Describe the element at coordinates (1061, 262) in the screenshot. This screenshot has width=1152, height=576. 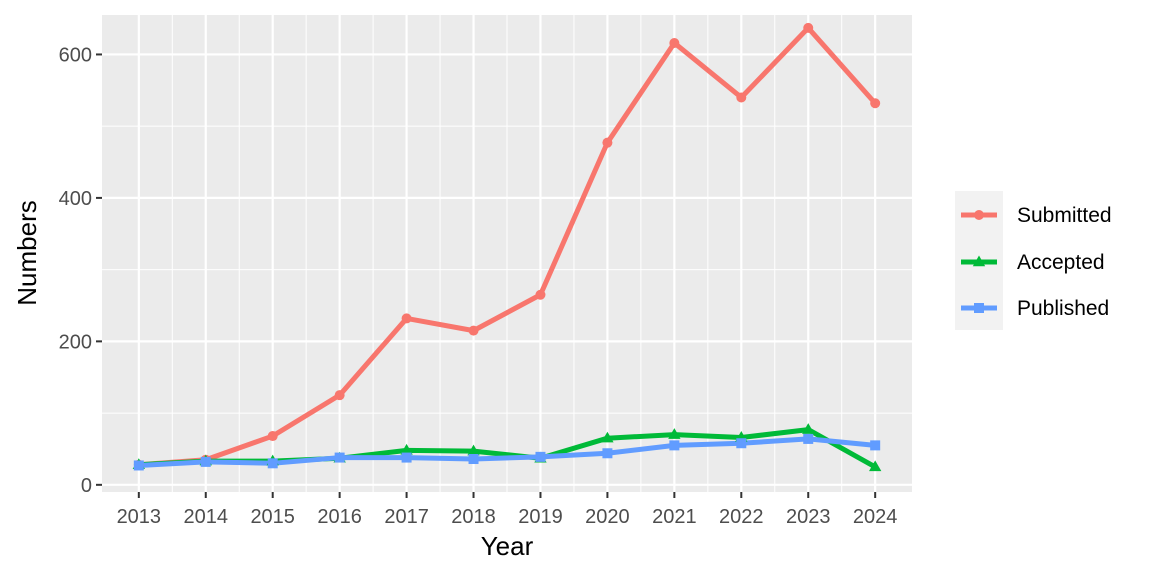
I see `legend-label-accepted: Accepted` at that location.